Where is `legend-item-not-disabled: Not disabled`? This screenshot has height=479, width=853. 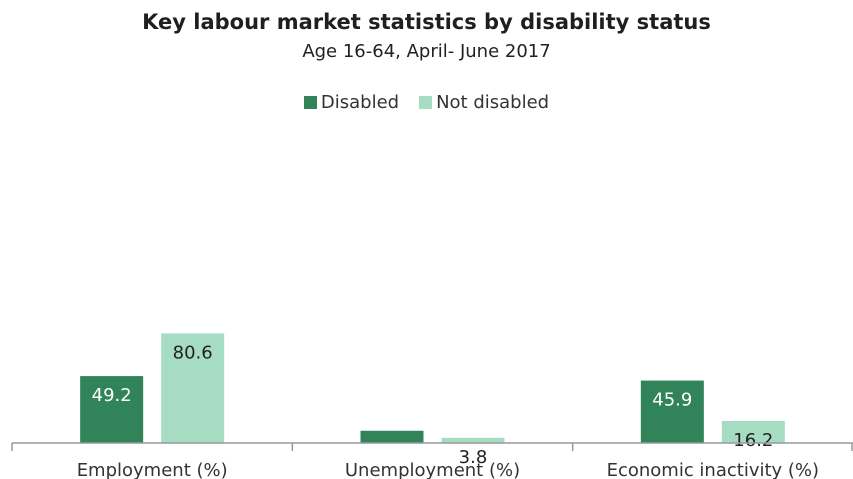 legend-item-not-disabled: Not disabled is located at coordinates (484, 102).